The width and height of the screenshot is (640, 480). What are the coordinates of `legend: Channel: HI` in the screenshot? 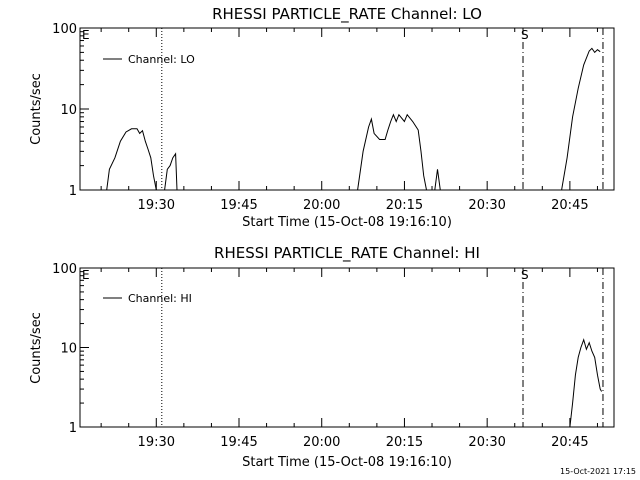 It's located at (147, 298).